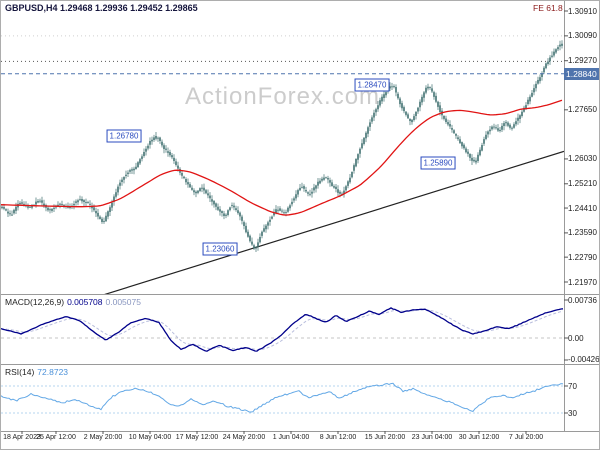  Describe the element at coordinates (220, 249) in the screenshot. I see `swing-price-annotation: 1.23060` at that location.